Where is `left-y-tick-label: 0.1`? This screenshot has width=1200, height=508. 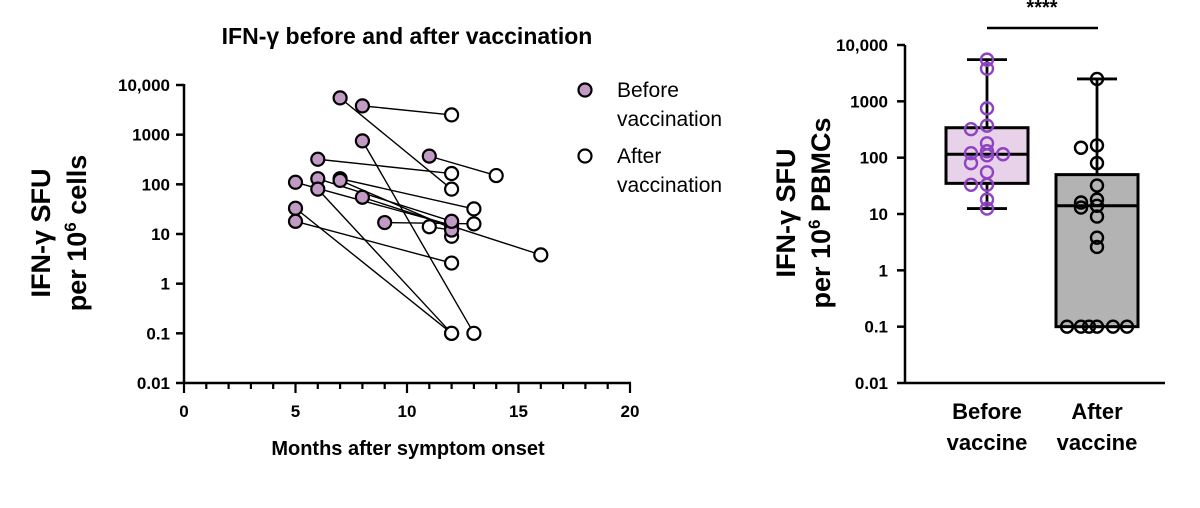 left-y-tick-label: 0.1 is located at coordinates (158, 333).